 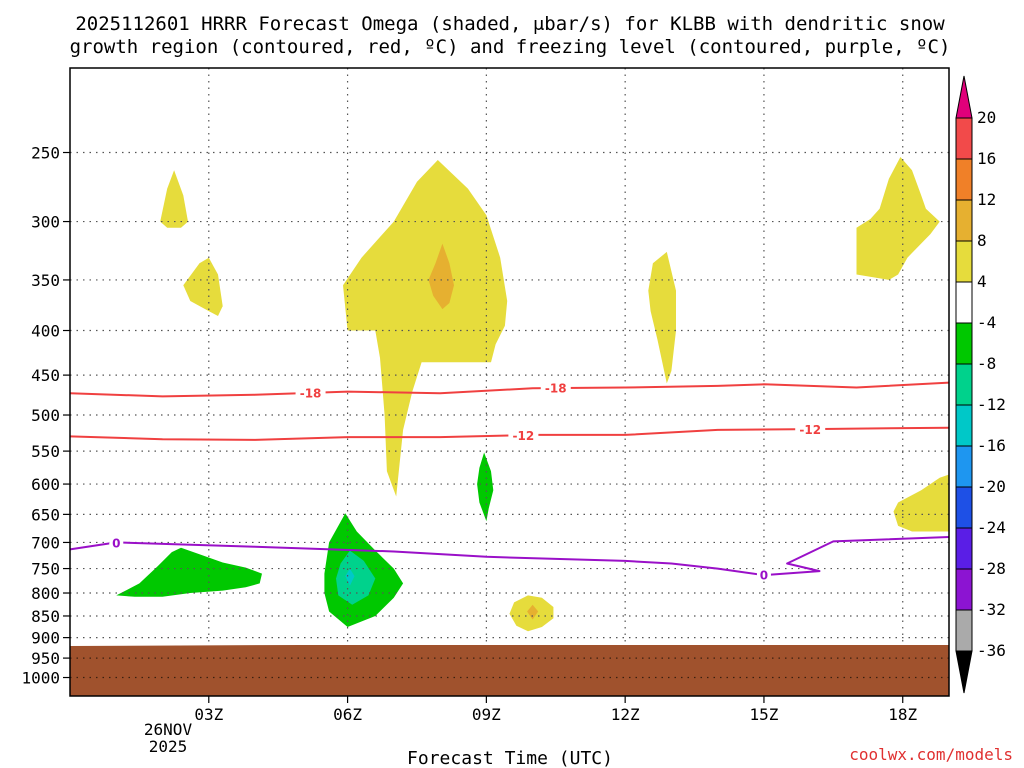 I want to click on x-axis: 03Z 06Z 09Z 12Z 15Z 18Z, so click(x=556, y=710).